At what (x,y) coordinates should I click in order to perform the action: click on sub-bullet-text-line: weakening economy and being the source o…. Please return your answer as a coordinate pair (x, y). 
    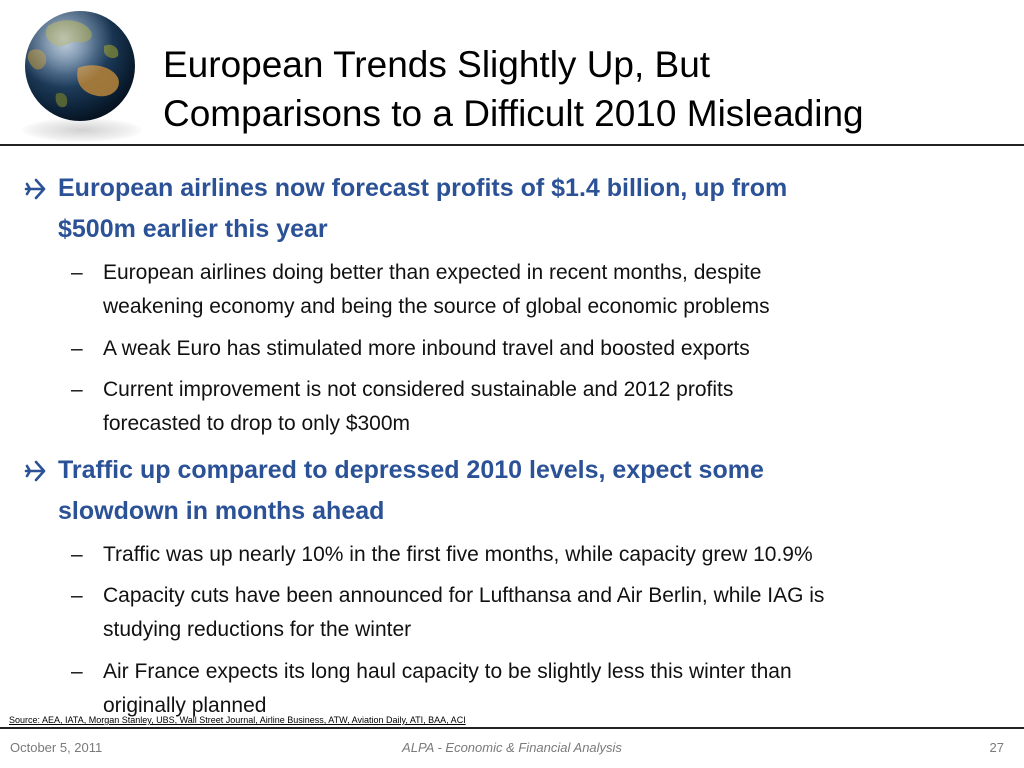
    Looking at the image, I should click on (436, 306).